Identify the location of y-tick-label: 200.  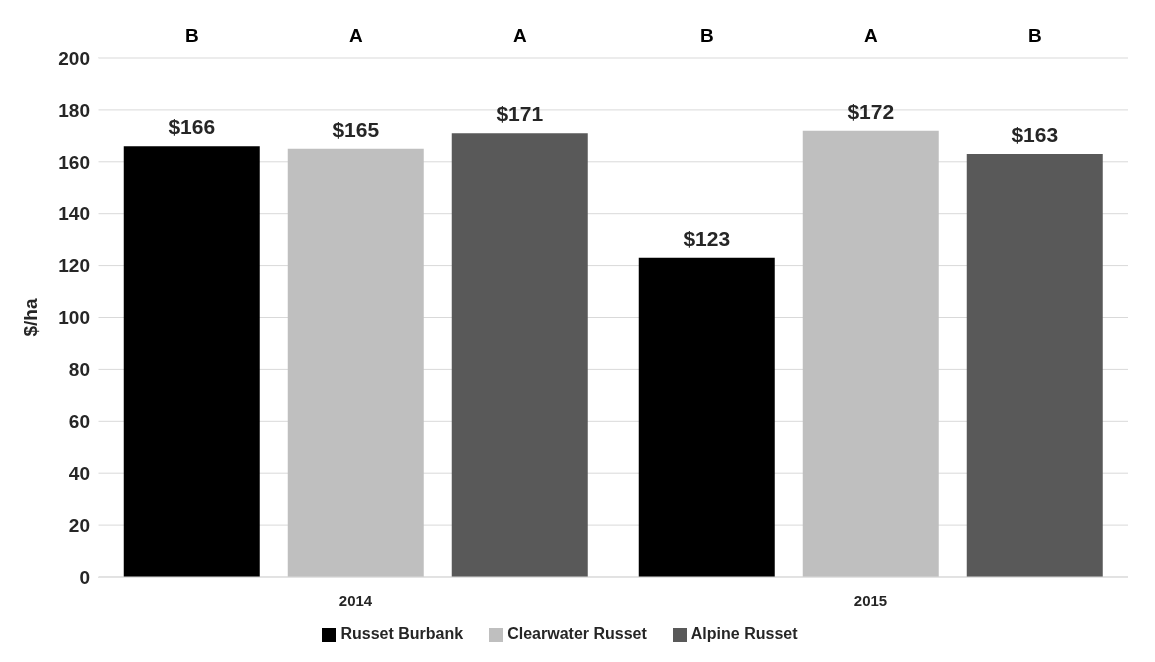
(74, 58).